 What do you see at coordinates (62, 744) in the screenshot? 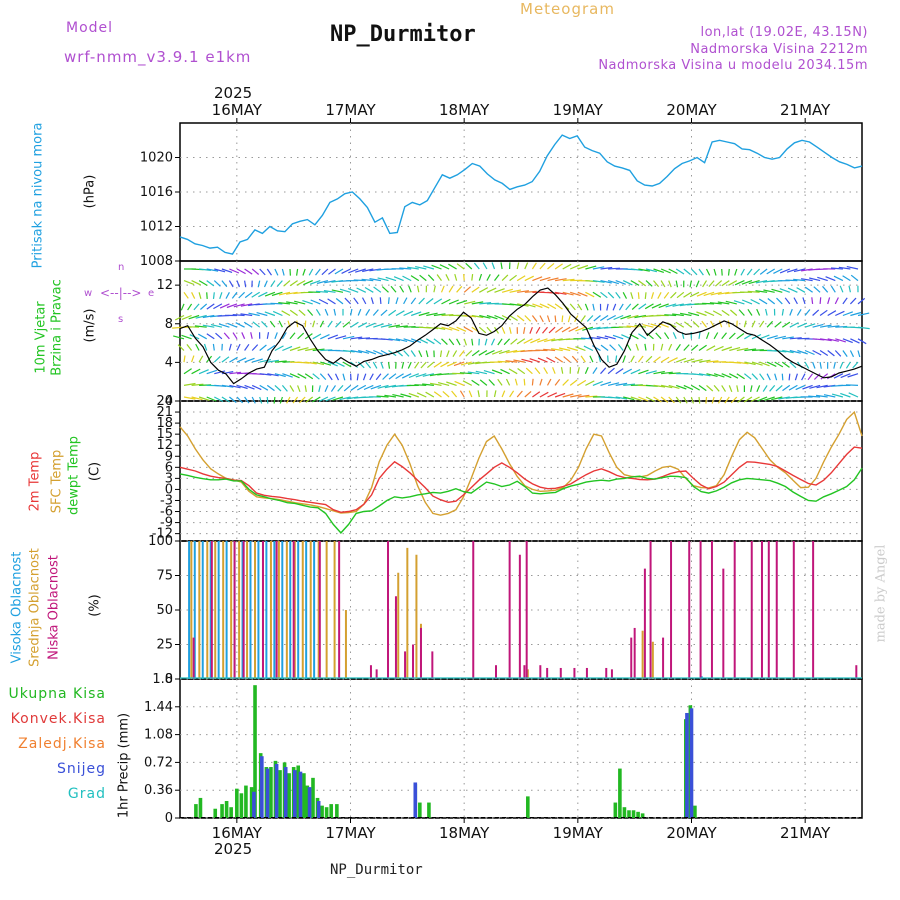
I see `legend-frz-rain: Zaledj.Kisa` at bounding box center [62, 744].